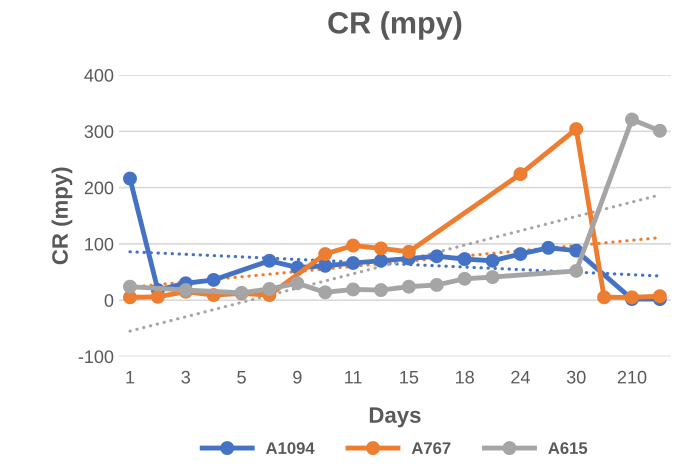 This screenshot has height=469, width=699. I want to click on legend-label: A767, so click(431, 448).